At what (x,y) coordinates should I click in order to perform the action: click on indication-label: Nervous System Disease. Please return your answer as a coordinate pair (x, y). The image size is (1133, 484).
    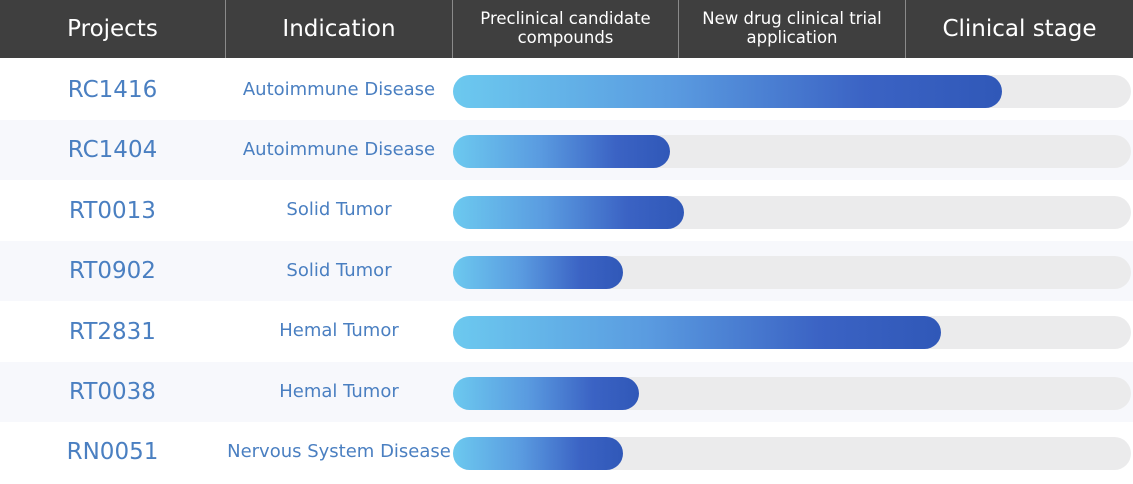
    Looking at the image, I should click on (339, 452).